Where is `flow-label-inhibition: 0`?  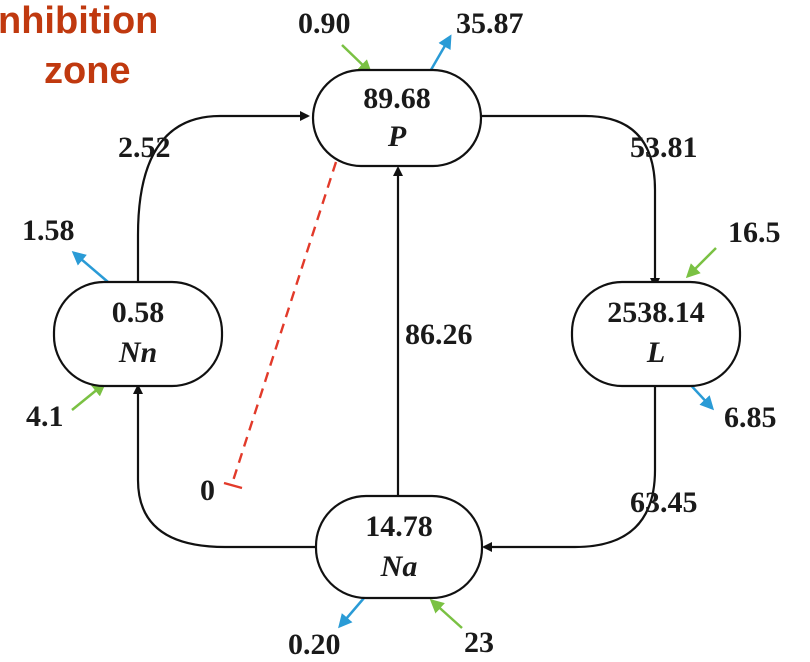
flow-label-inhibition: 0 is located at coordinates (207, 490).